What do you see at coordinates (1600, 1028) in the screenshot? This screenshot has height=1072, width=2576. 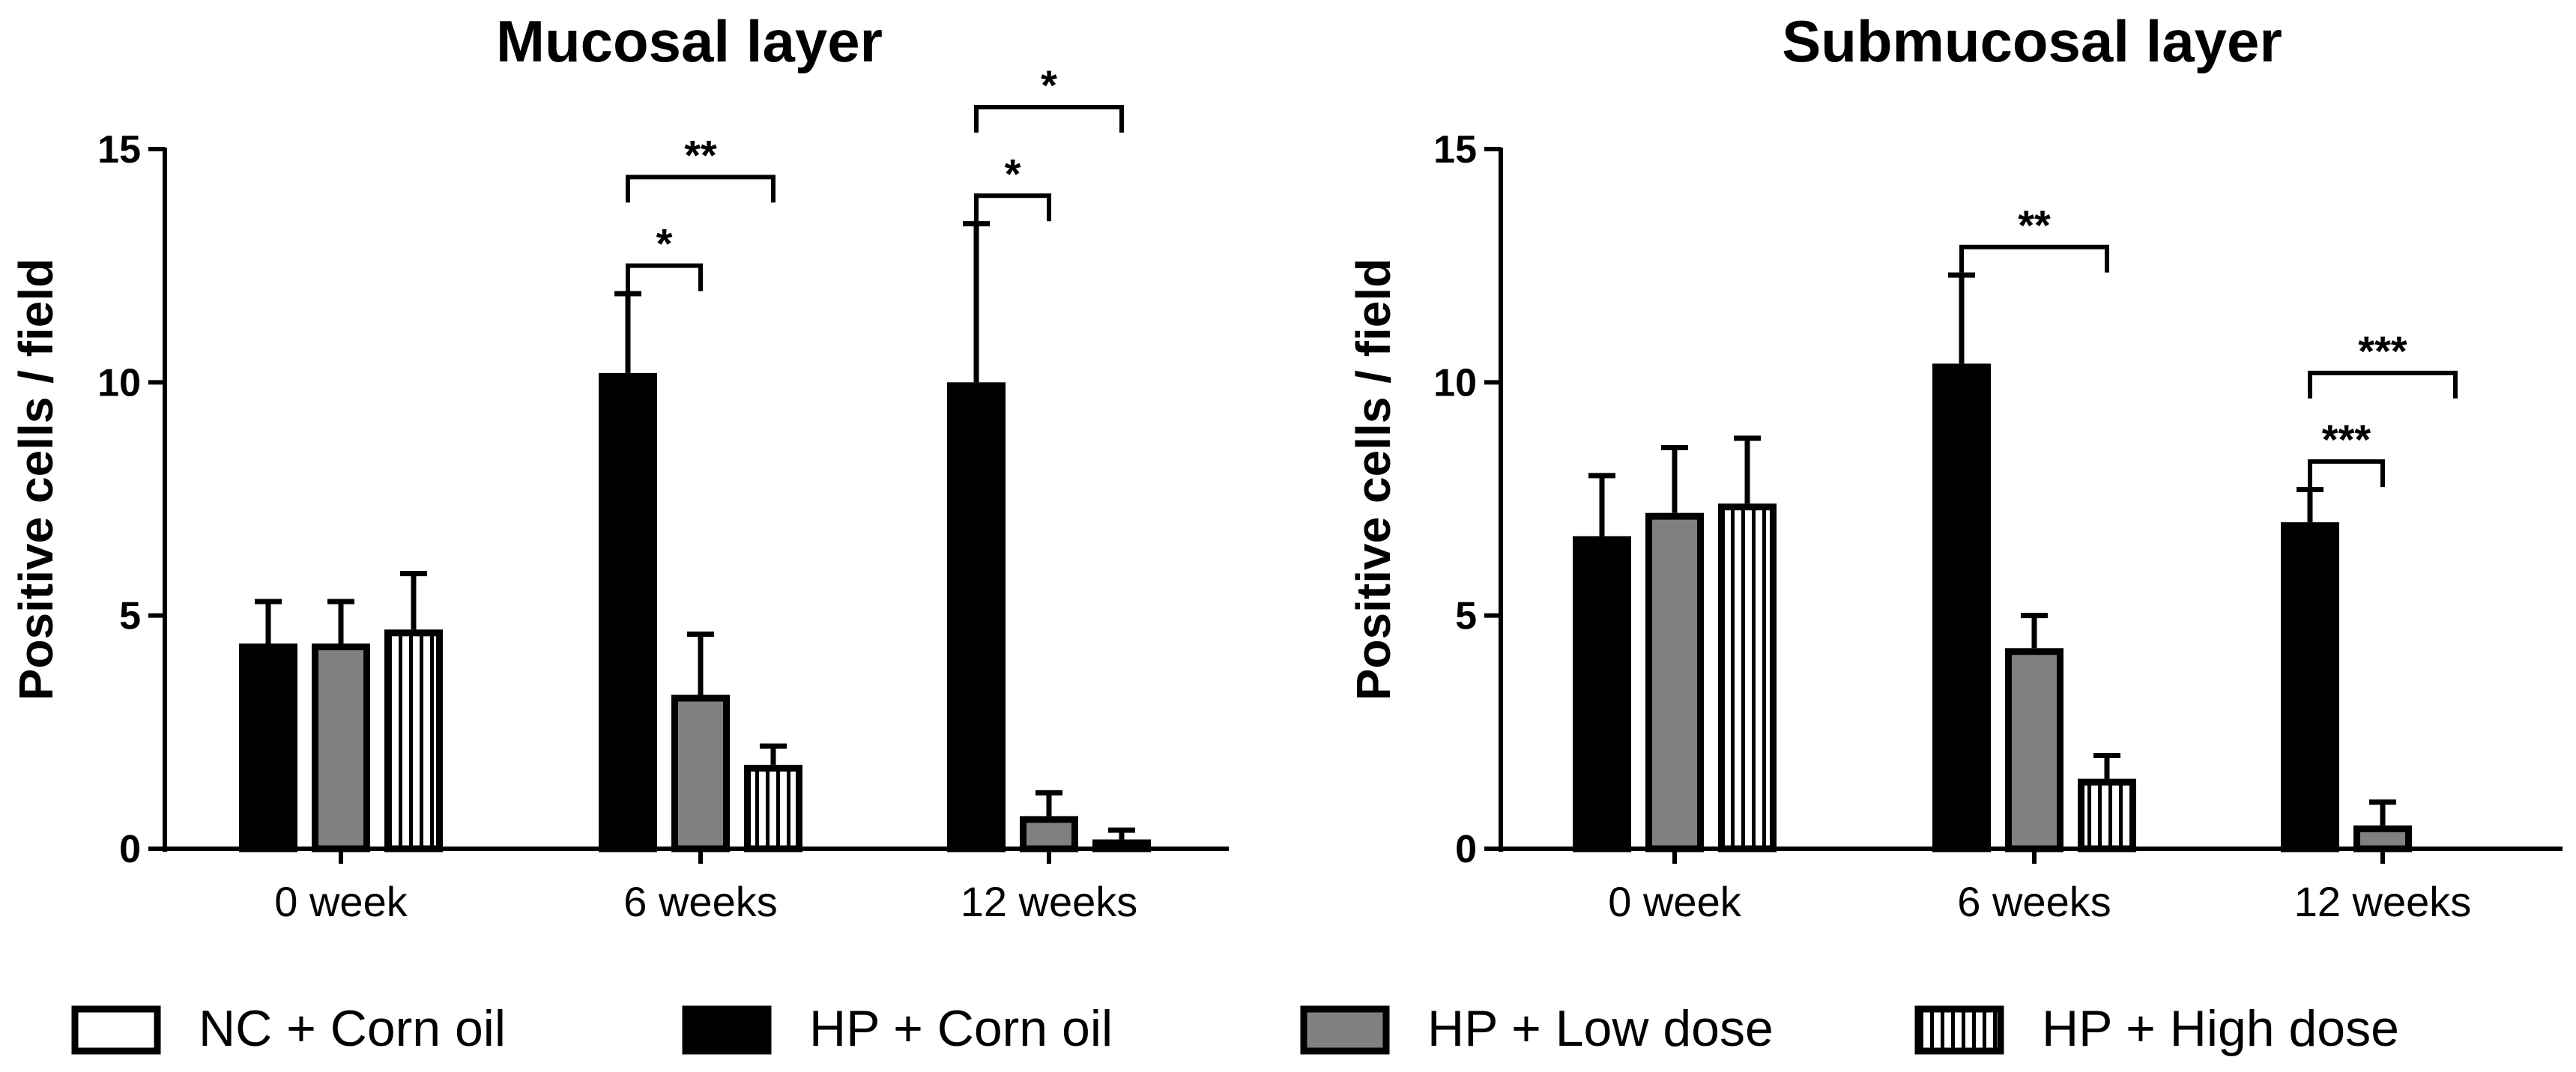 I see `legend-label: HP + Low dose` at bounding box center [1600, 1028].